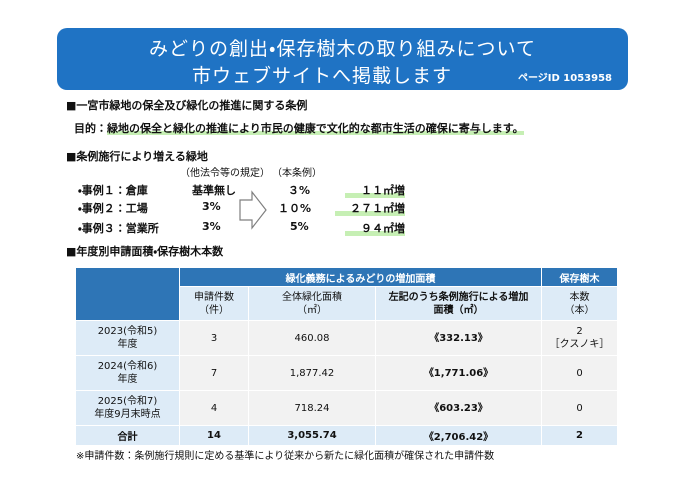 The height and width of the screenshot is (488, 690). Describe the element at coordinates (458, 373) in the screenshot. I see `table-cell: 《1,771.06》` at that location.